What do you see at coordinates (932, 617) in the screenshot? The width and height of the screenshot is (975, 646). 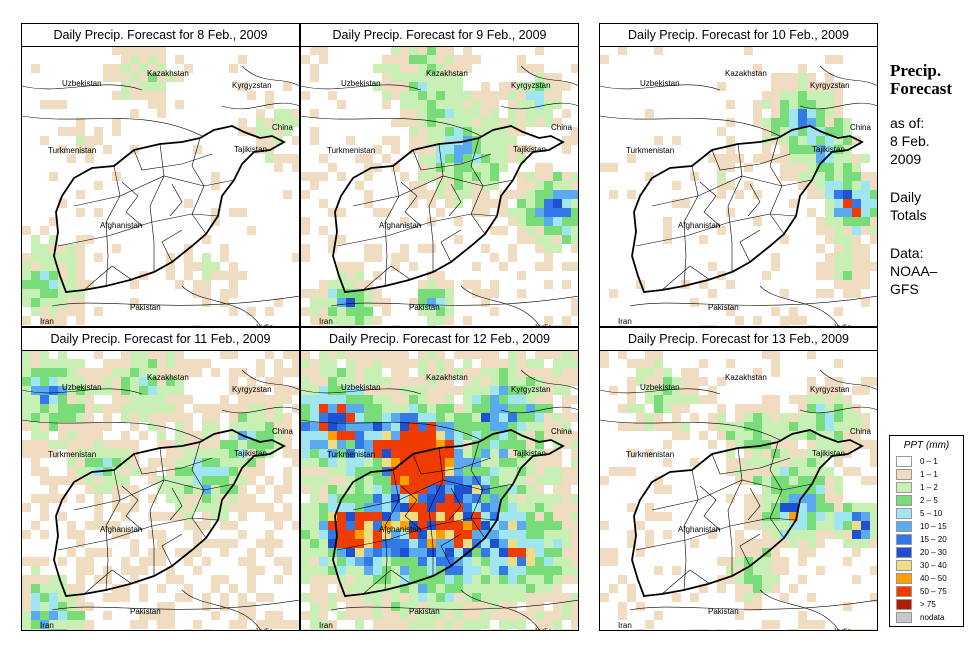 I see `legend-label: nodata` at bounding box center [932, 617].